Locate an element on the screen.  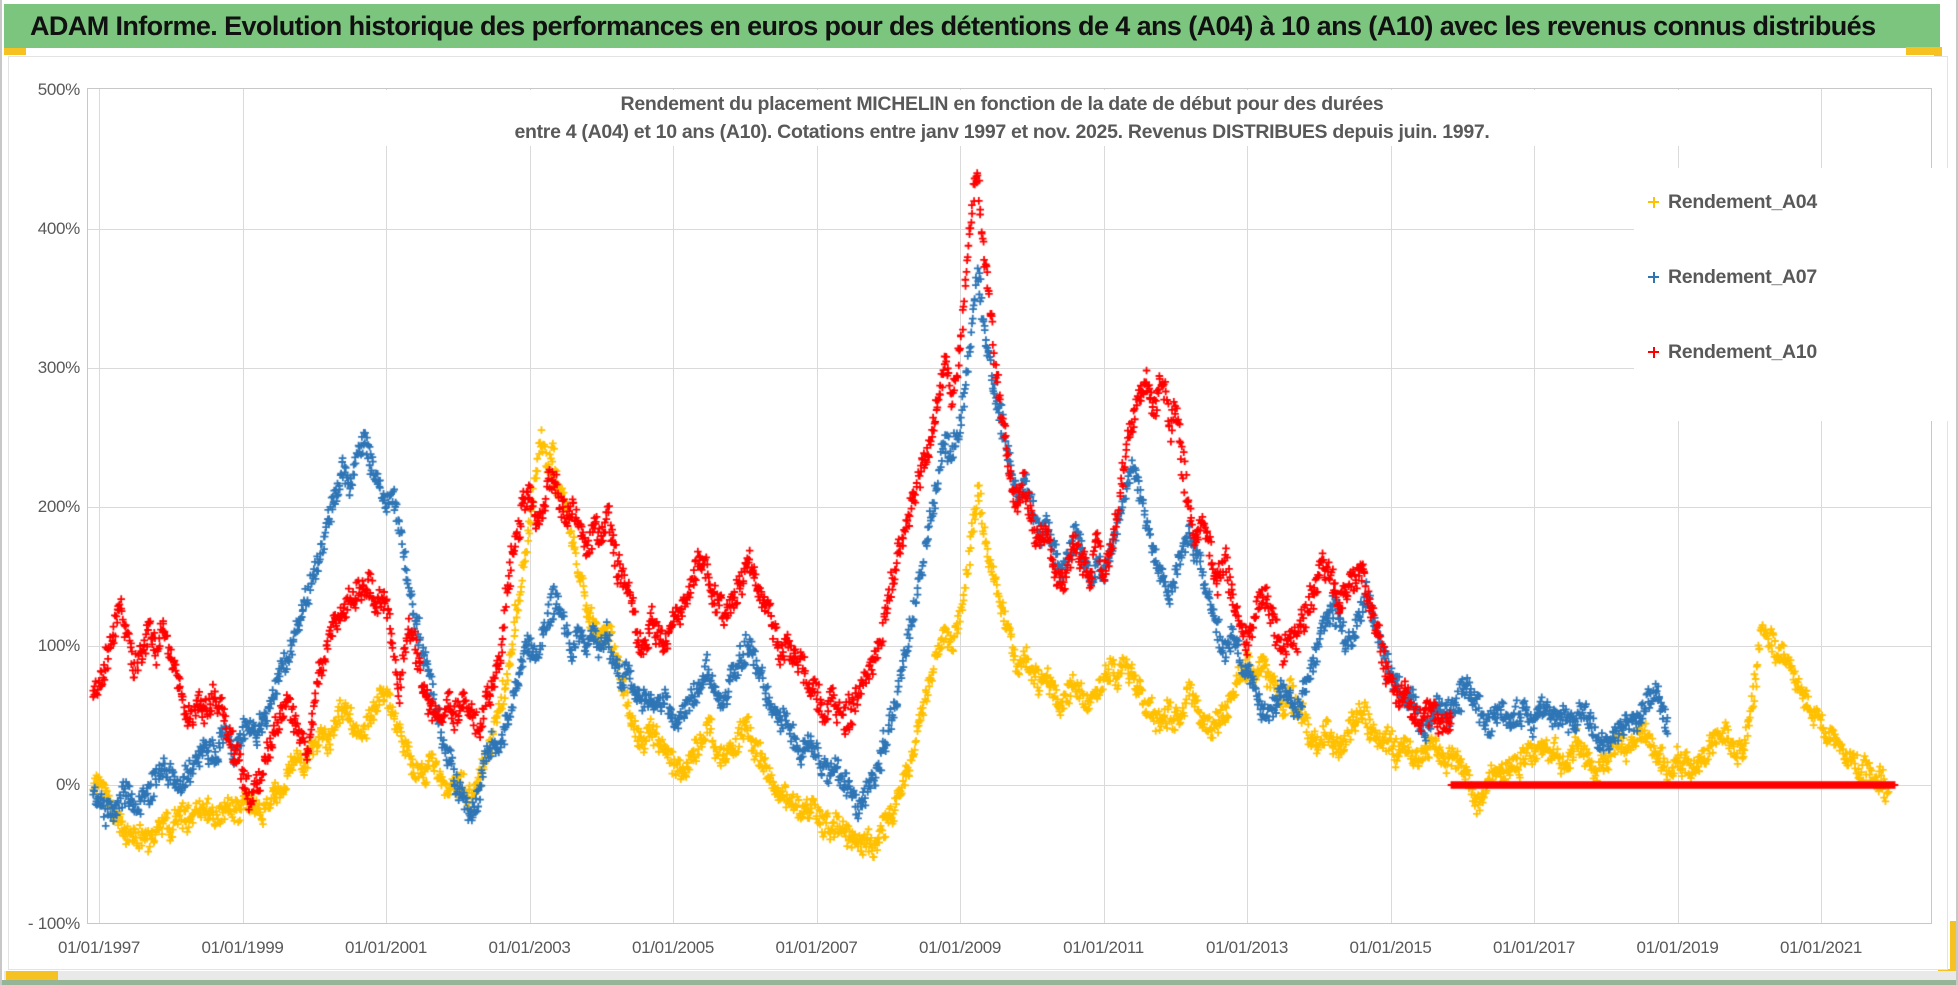
x-tick-label: 01/01/2017 is located at coordinates (1534, 947).